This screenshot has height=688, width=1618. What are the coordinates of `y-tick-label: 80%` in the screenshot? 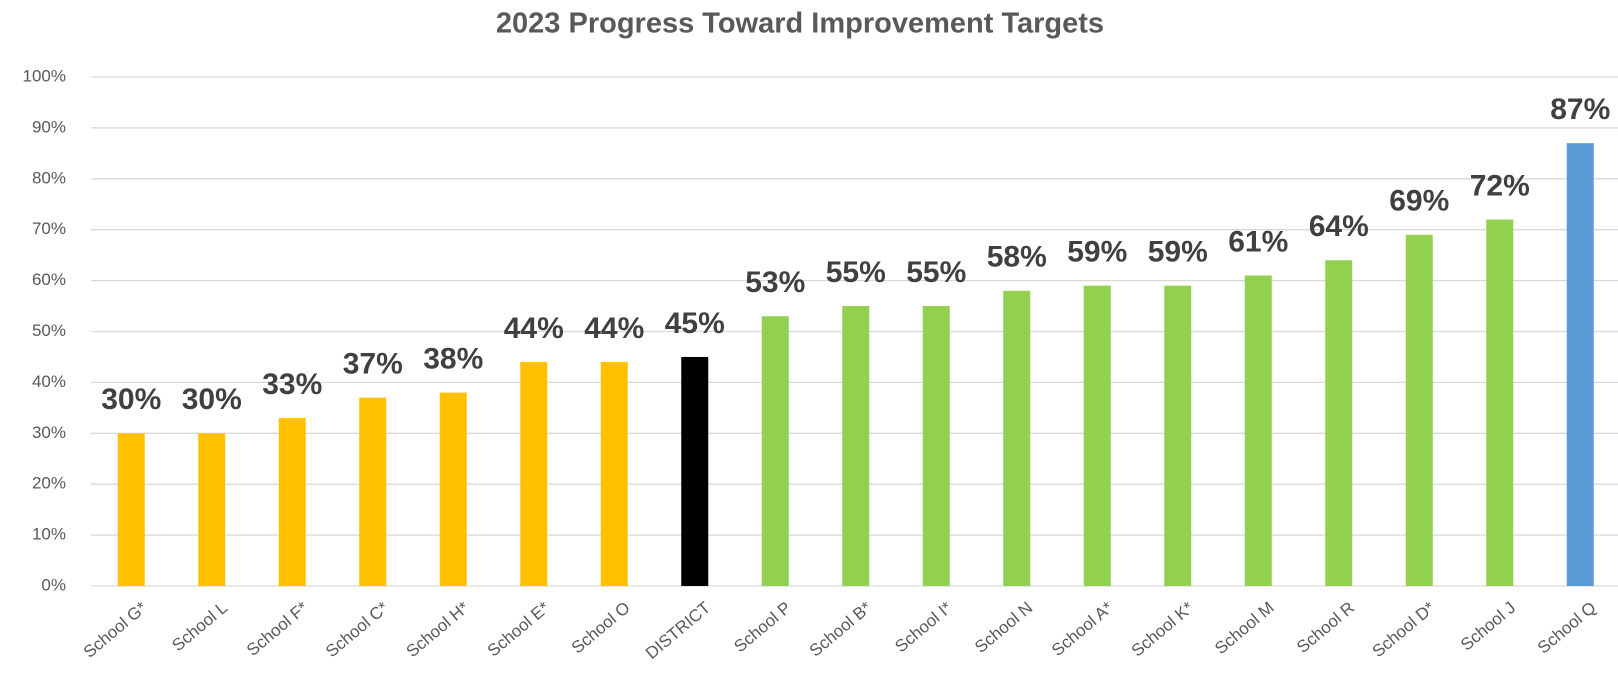 It's located at (49, 177).